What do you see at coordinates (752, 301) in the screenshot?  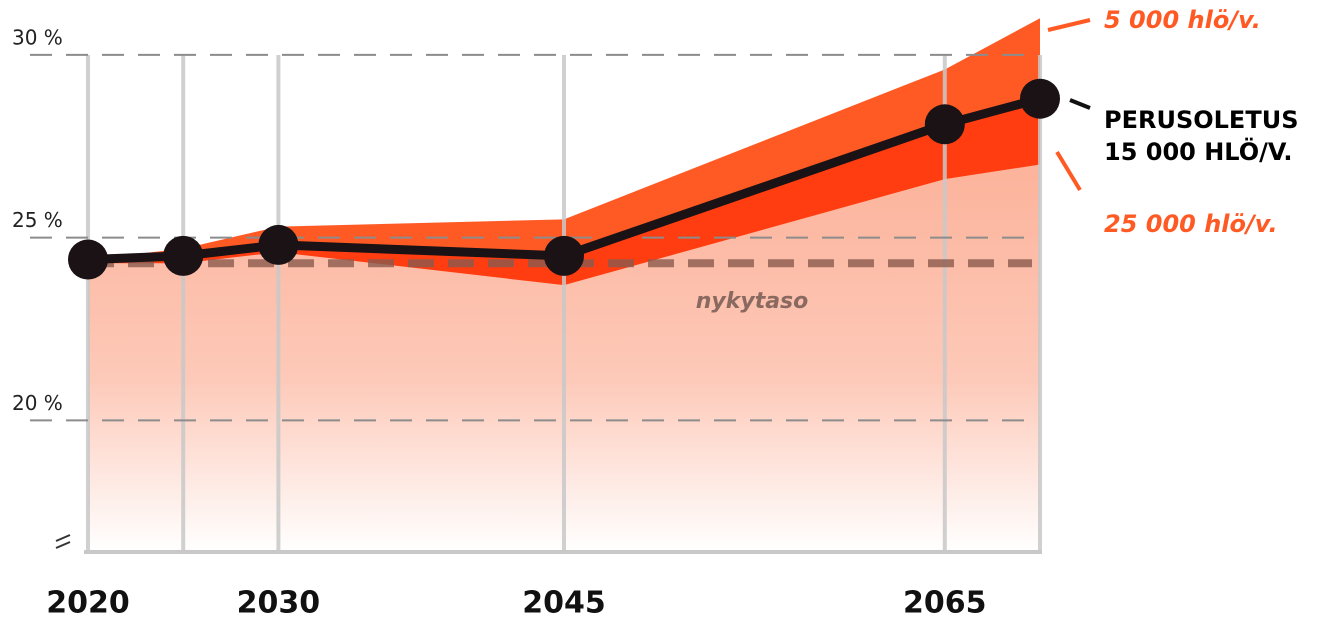 I see `reference-label: nykytaso` at bounding box center [752, 301].